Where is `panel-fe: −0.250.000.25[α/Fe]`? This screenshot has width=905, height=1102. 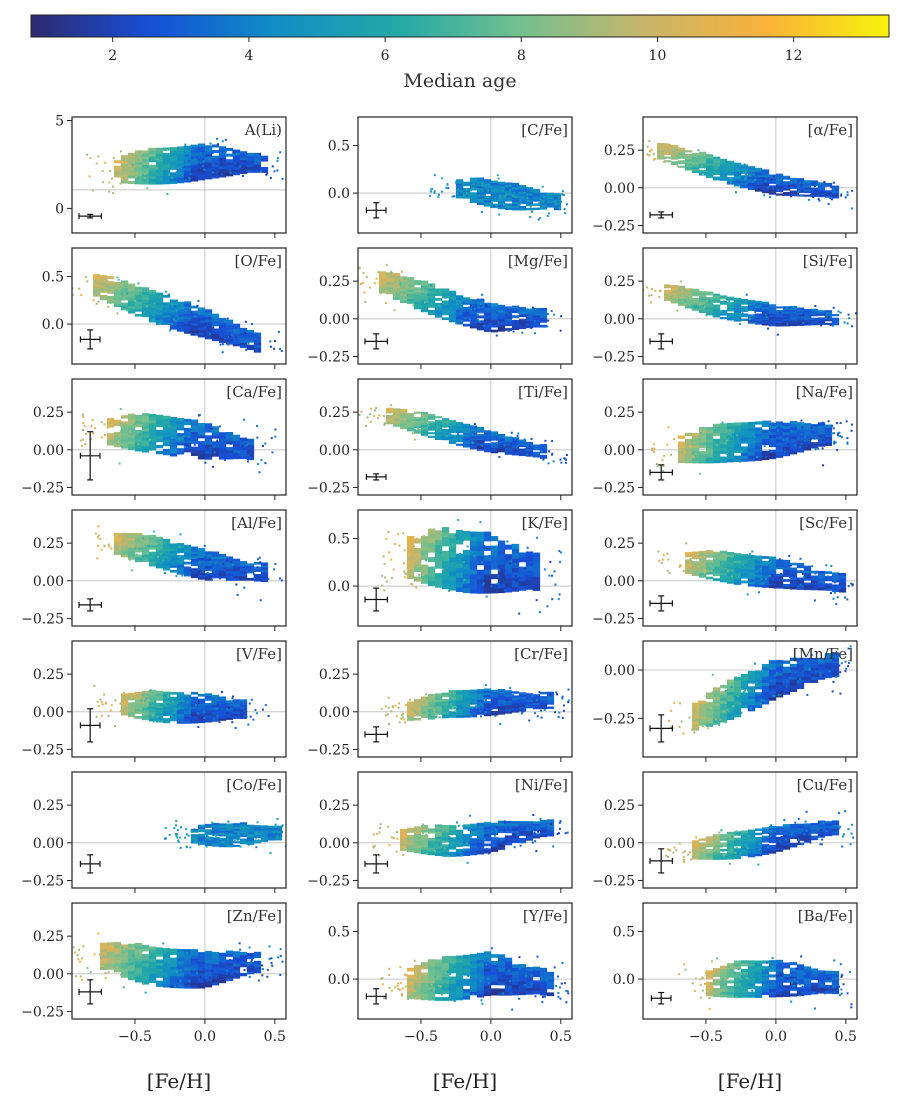 panel-fe: −0.250.000.25[α/Fe] is located at coordinates (725, 177).